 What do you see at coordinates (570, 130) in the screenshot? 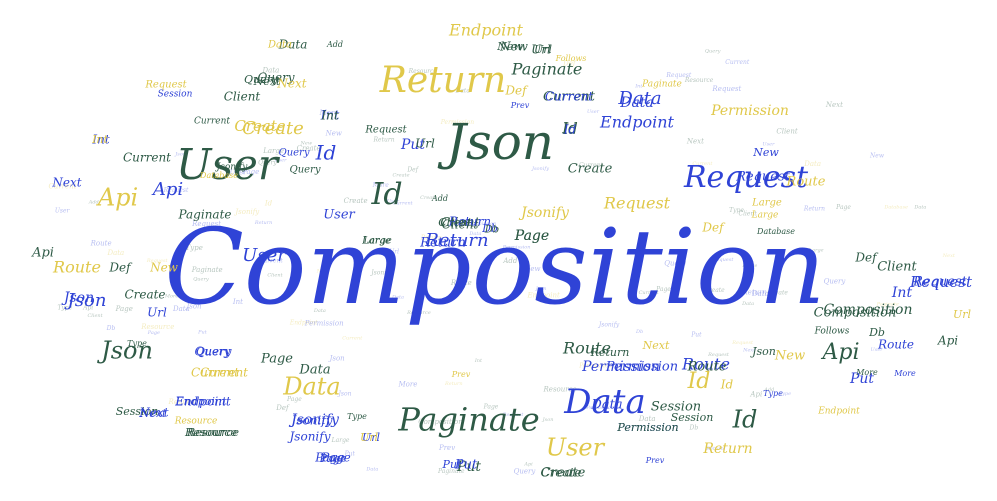
I see `word-id-122: Id` at bounding box center [570, 130].